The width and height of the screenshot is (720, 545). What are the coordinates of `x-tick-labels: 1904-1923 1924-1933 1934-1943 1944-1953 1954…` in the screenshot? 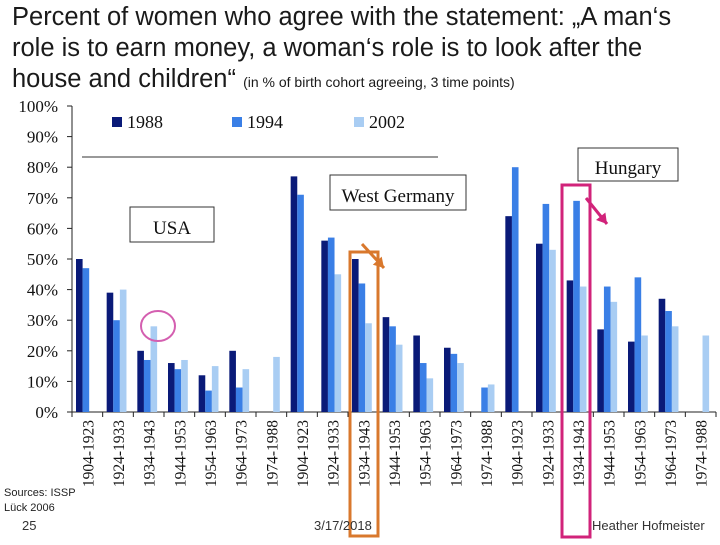 It's located at (395, 453).